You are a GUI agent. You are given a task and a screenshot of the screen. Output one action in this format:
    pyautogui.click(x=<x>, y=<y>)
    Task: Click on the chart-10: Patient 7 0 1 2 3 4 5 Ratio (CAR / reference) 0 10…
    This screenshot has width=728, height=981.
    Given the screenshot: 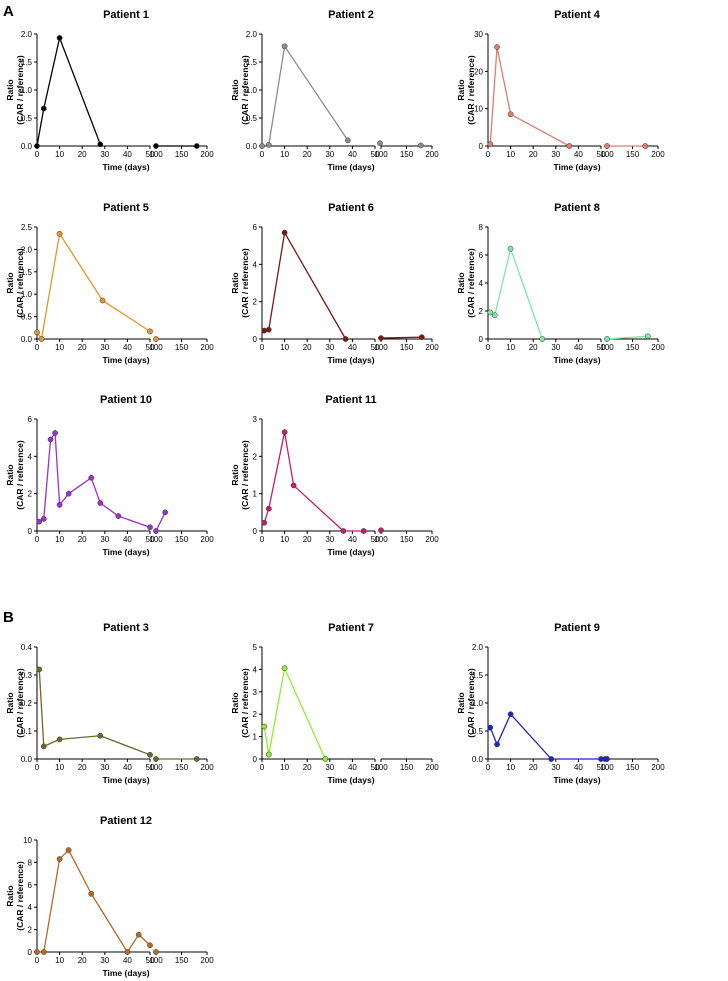 What is the action you would take?
    pyautogui.click(x=334, y=703)
    